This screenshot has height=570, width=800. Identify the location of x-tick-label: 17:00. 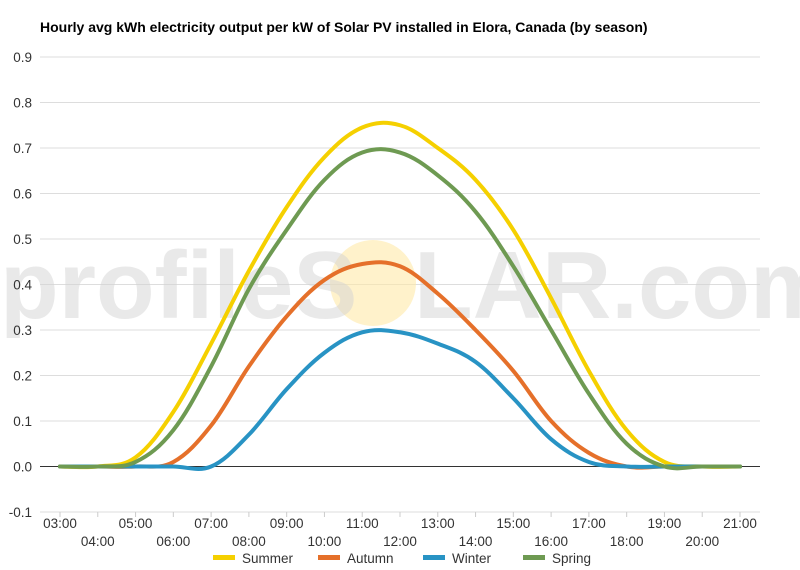
(589, 523).